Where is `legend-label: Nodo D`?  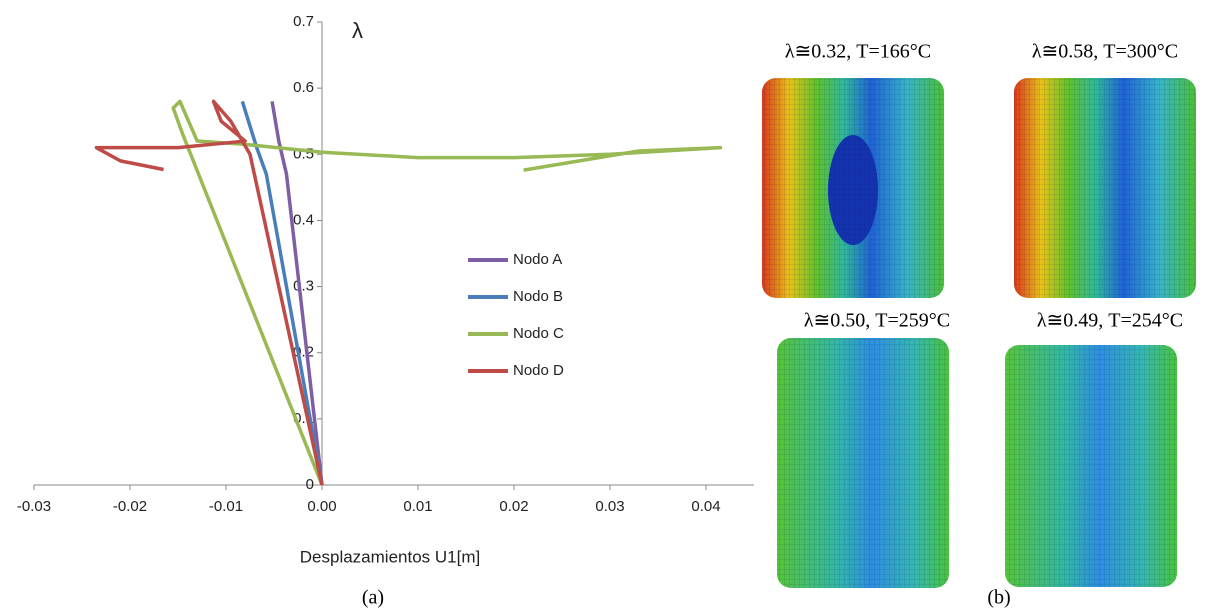
legend-label: Nodo D is located at coordinates (538, 370).